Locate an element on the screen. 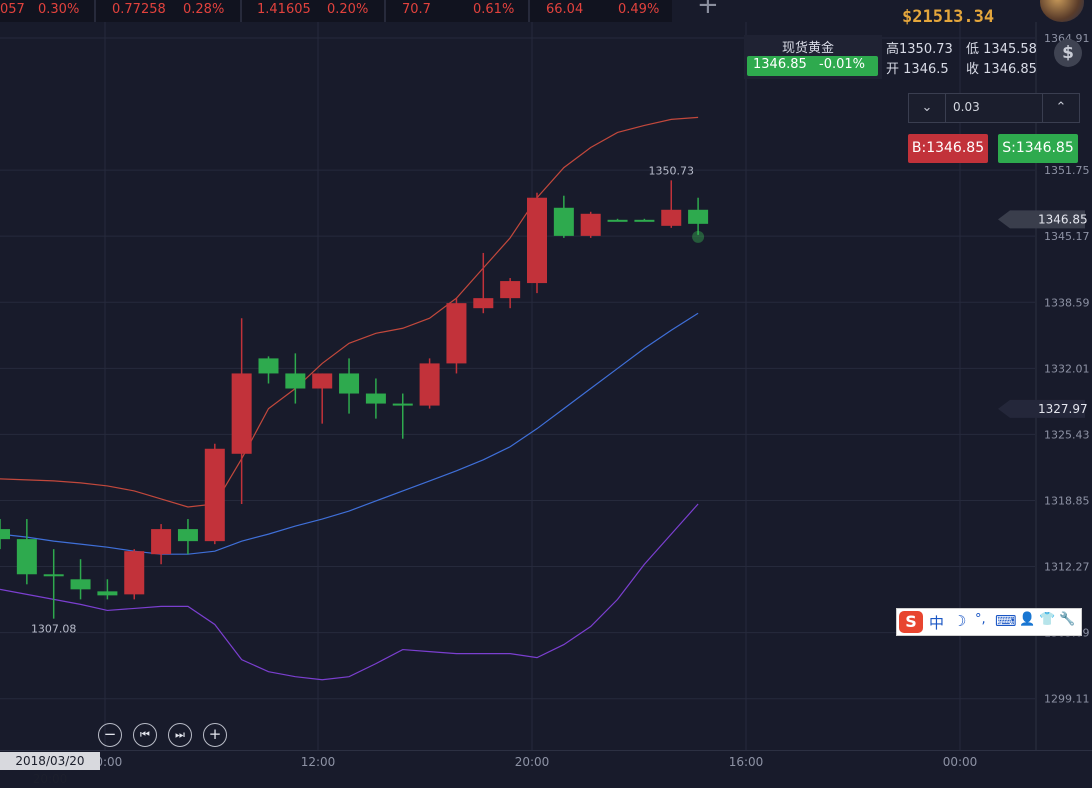 This screenshot has height=788, width=1092. price-tag: 1346.85 is located at coordinates (1043, 219).